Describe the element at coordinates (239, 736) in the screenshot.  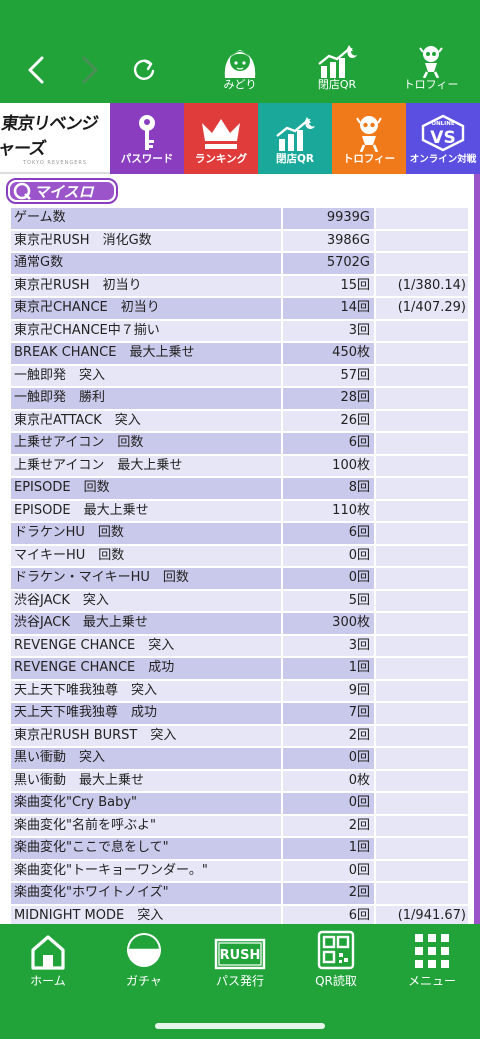
I see `table-row: 東京卍RUSH BURST 突入 2回` at that location.